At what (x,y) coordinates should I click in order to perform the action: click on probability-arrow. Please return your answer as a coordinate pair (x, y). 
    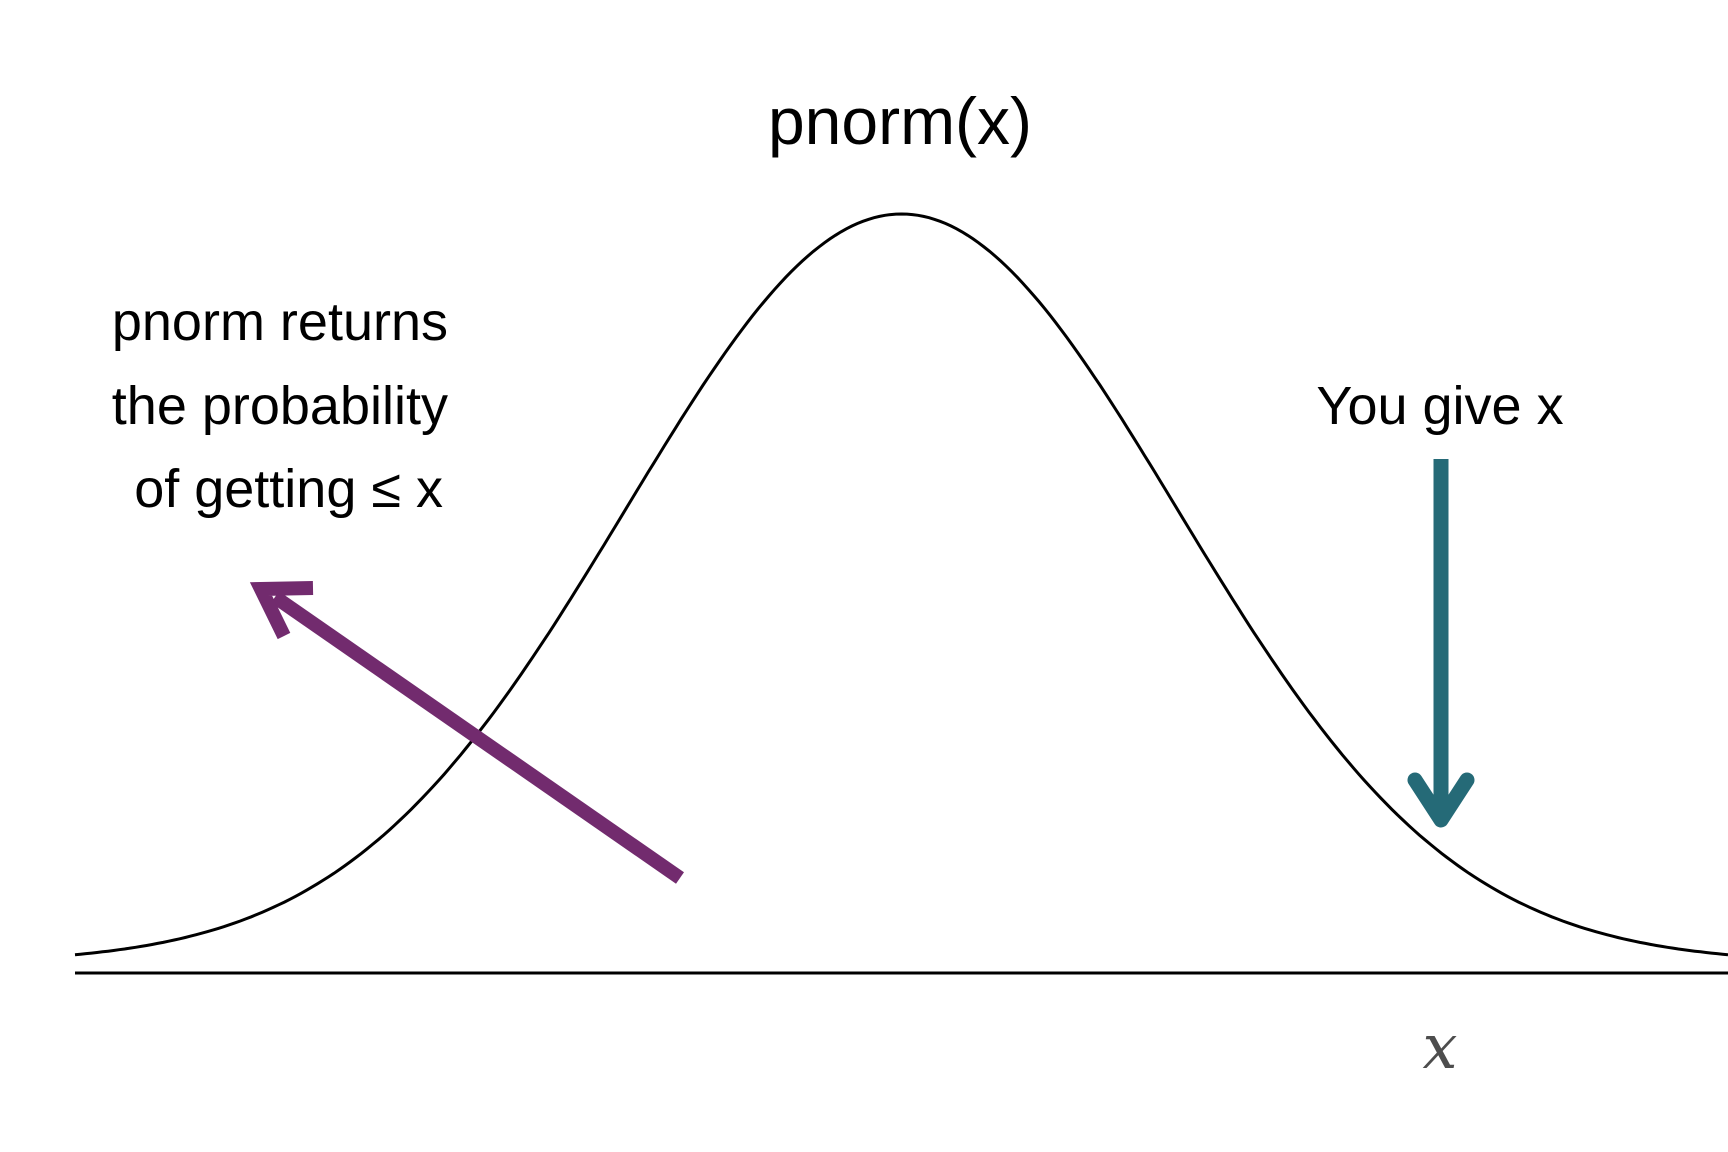
    Looking at the image, I should click on (466, 732).